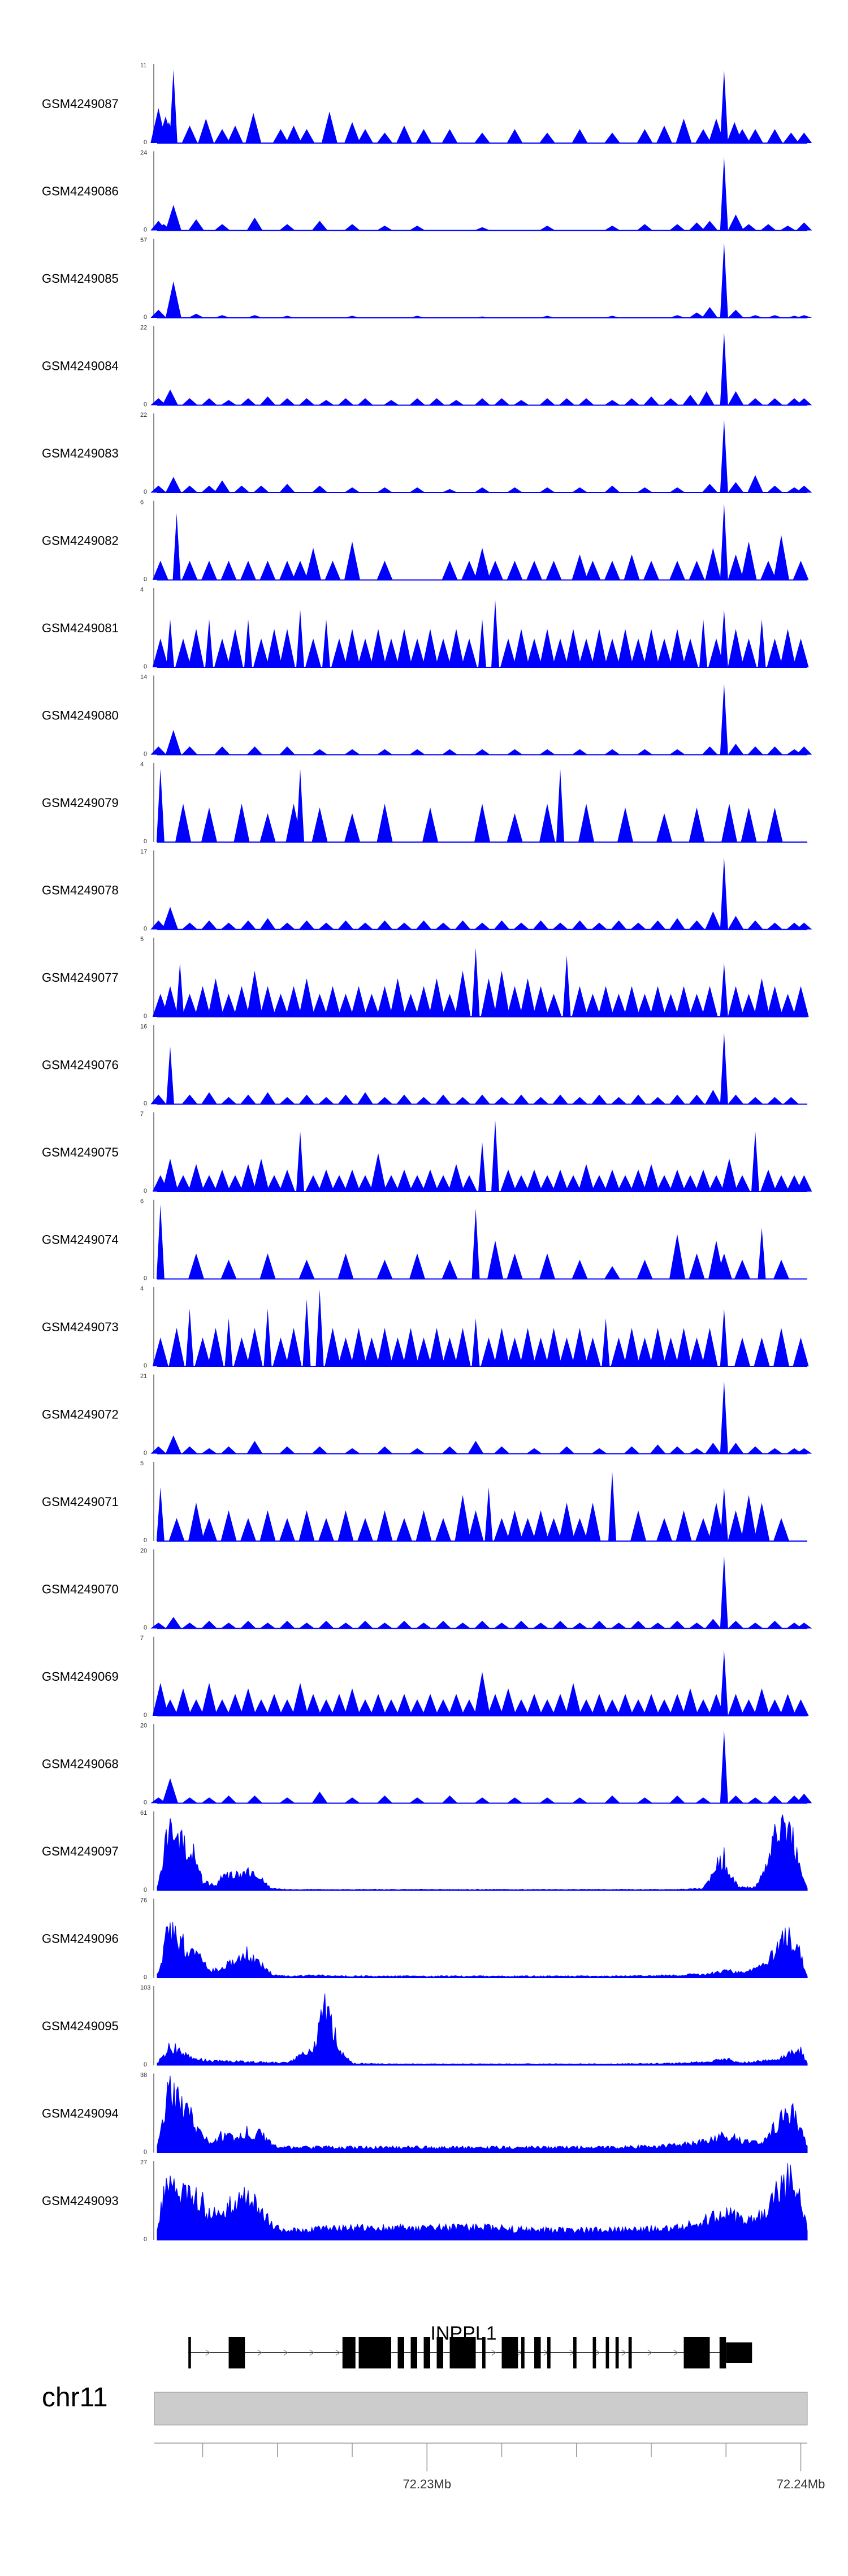 This screenshot has width=848, height=2576. Describe the element at coordinates (427, 891) in the screenshot. I see `track-GSM4249078: GSM4249078 17 0` at that location.